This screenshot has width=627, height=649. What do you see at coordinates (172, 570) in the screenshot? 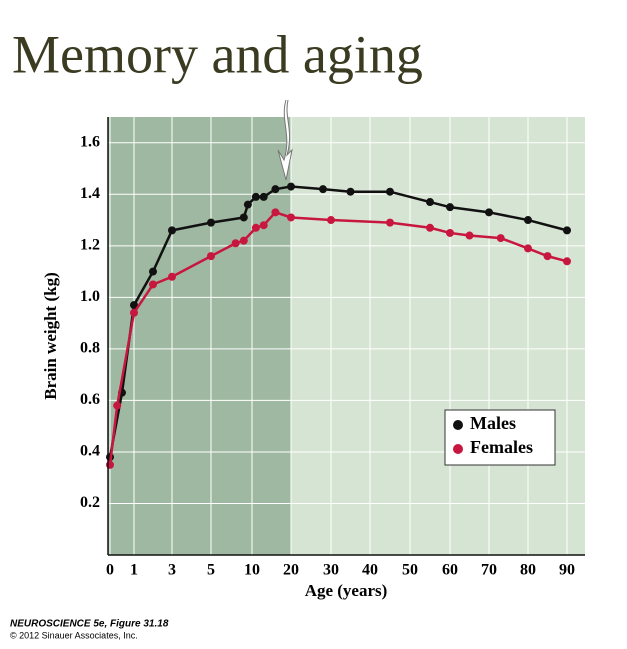
I see `x-tick-label: 3` at bounding box center [172, 570].